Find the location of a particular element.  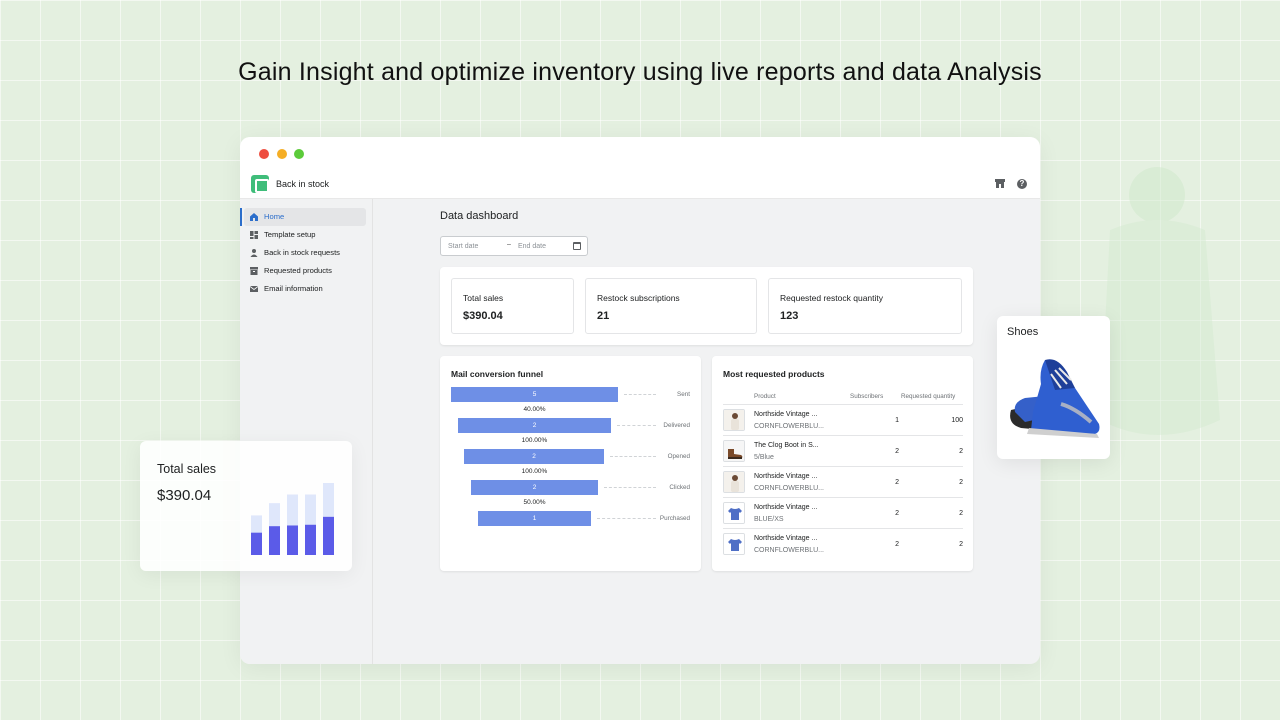

mail-icon is located at coordinates (254, 289).